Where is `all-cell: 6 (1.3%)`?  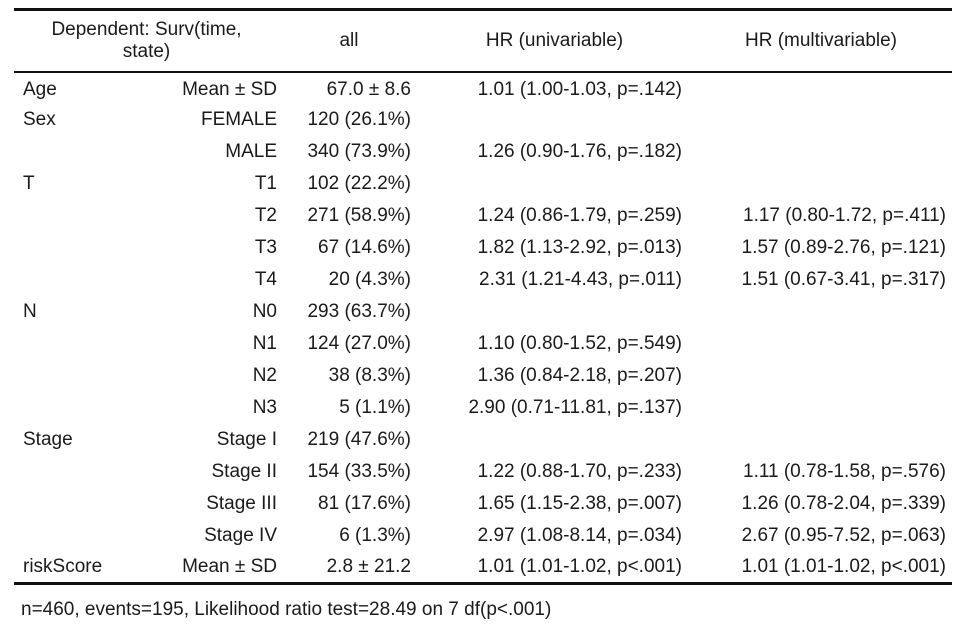
all-cell: 6 (1.3%) is located at coordinates (375, 535).